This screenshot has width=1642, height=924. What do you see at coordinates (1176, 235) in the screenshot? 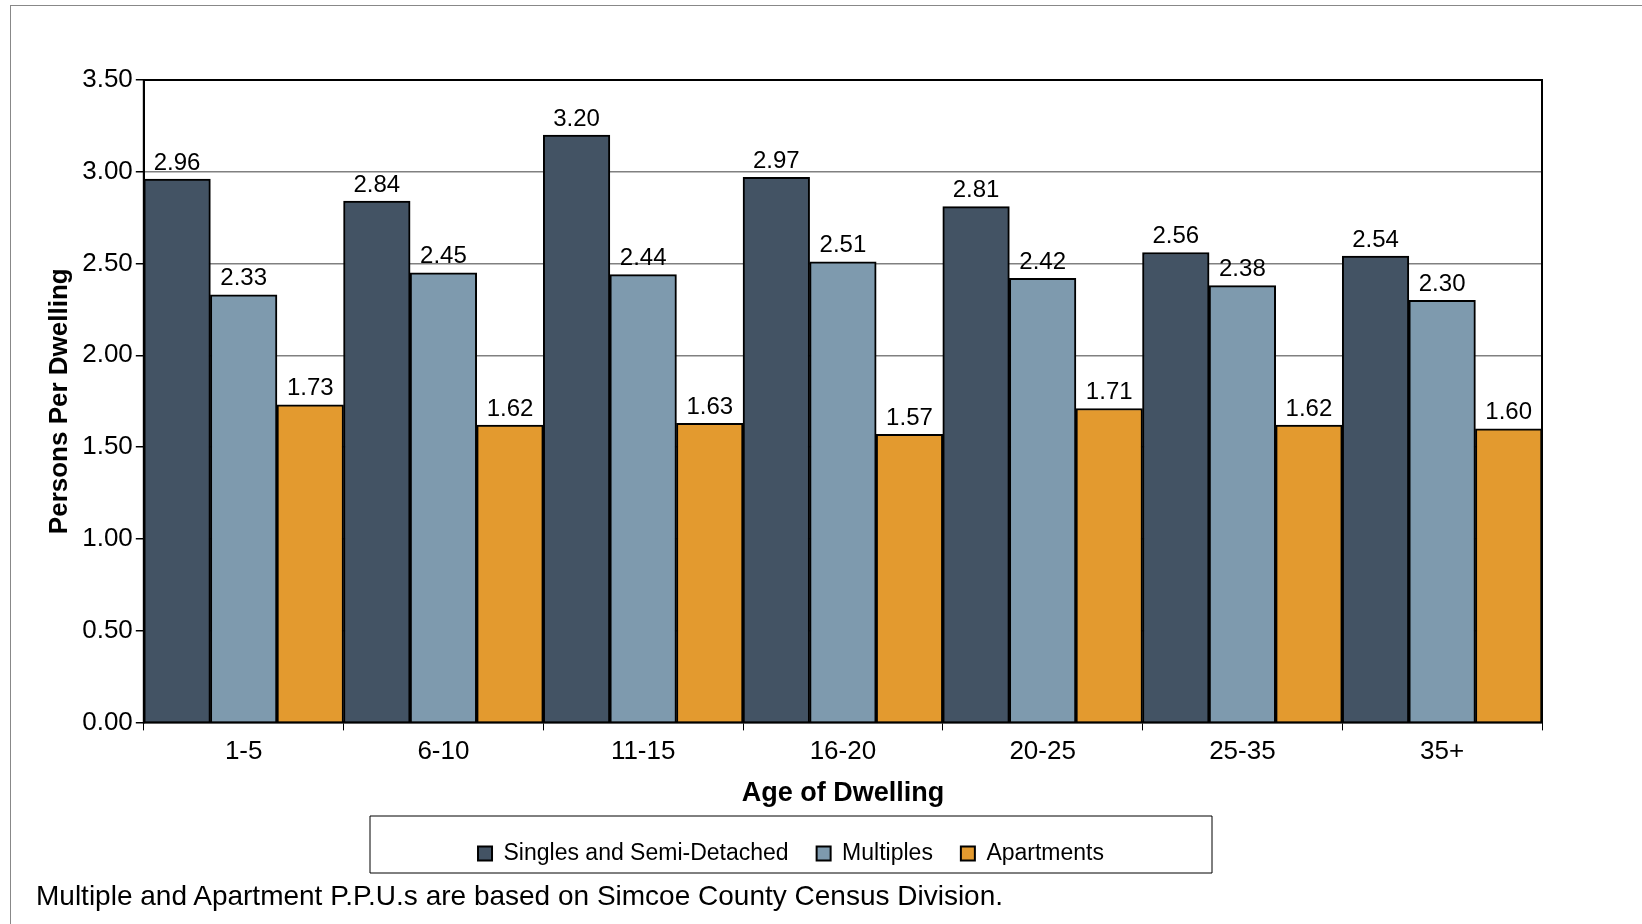
I see `data-label: 2.56` at bounding box center [1176, 235].